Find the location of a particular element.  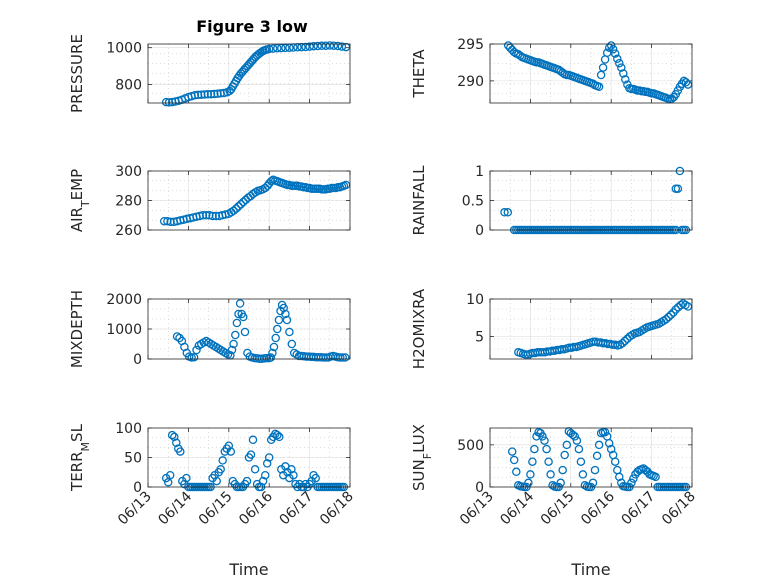

axes-5: 0 1000 2000 MIXDEPTH is located at coordinates (209, 329).